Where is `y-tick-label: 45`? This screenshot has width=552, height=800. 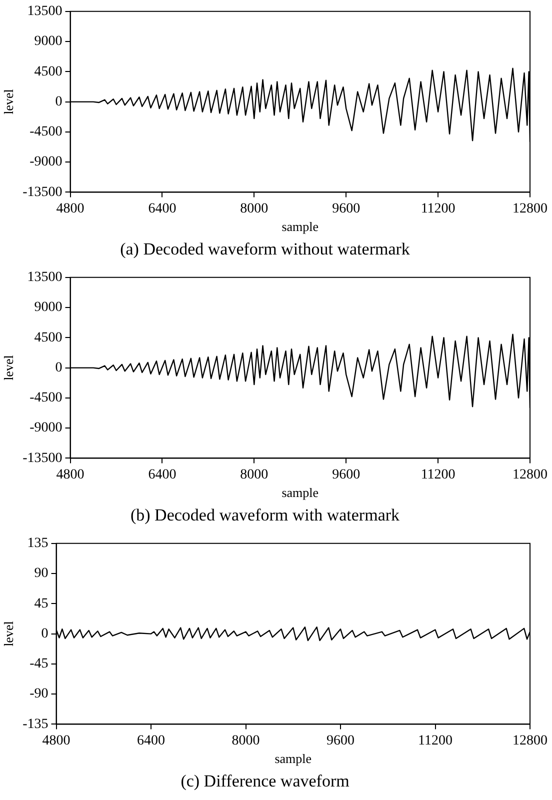 y-tick-label: 45 is located at coordinates (41, 604).